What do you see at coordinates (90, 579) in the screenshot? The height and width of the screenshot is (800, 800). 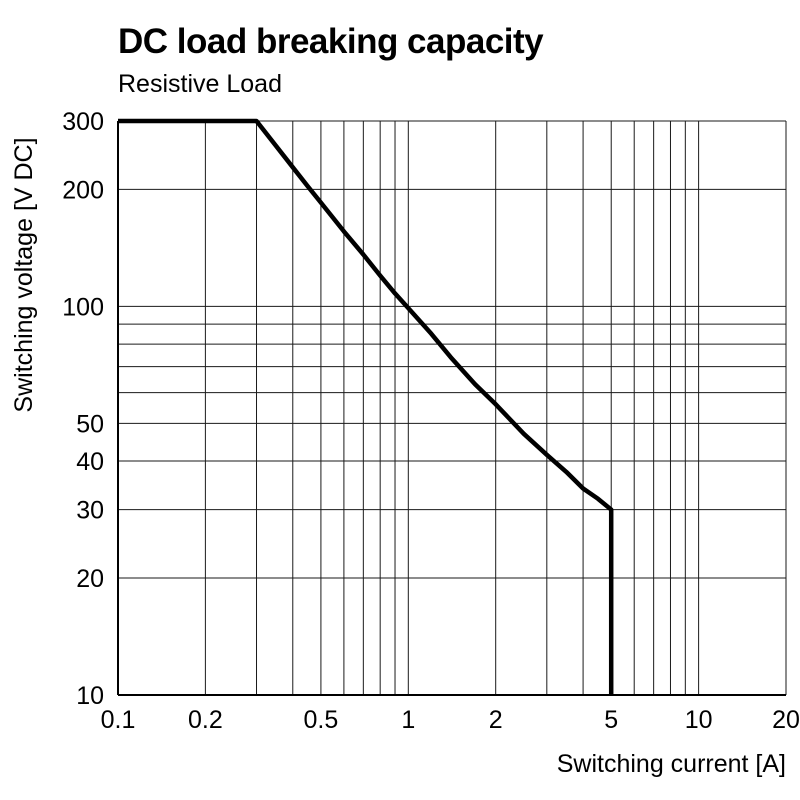 I see `y-tick-label: 20` at bounding box center [90, 579].